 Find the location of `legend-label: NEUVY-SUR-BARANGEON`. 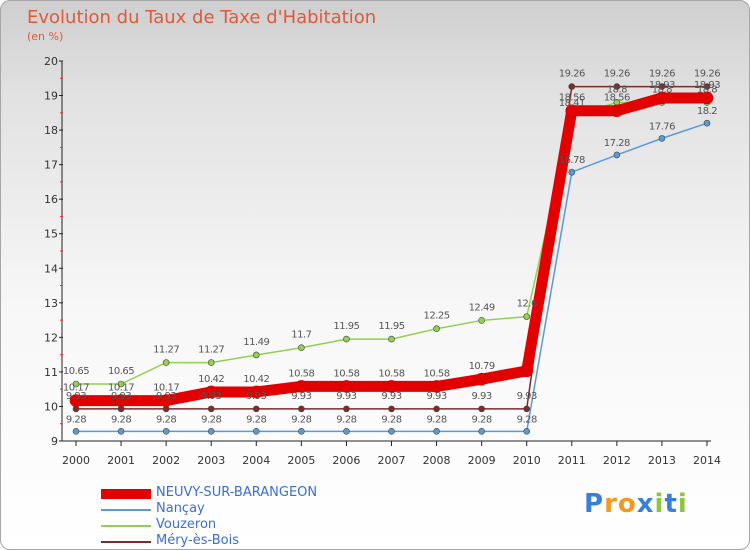

legend-label: NEUVY-SUR-BARANGEON is located at coordinates (237, 492).